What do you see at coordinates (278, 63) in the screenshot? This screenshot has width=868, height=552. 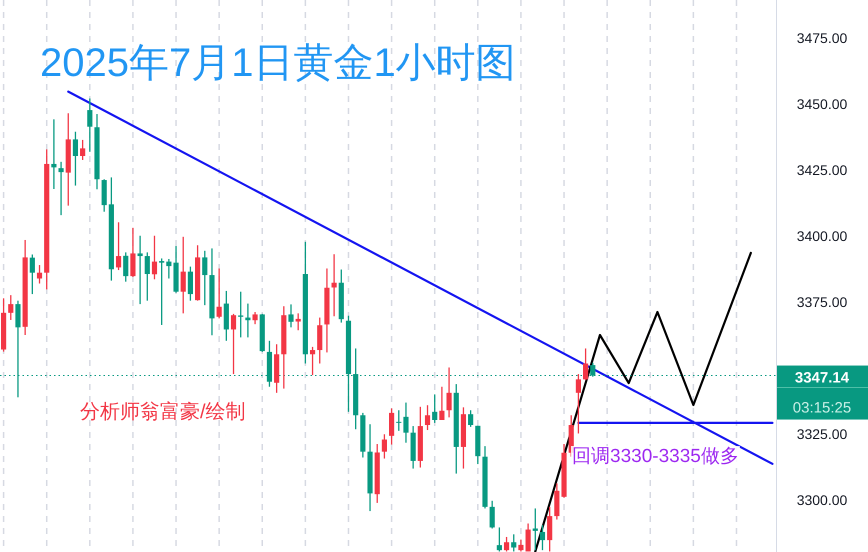 I see `text: 2025年7月1日黄金1小时图` at bounding box center [278, 63].